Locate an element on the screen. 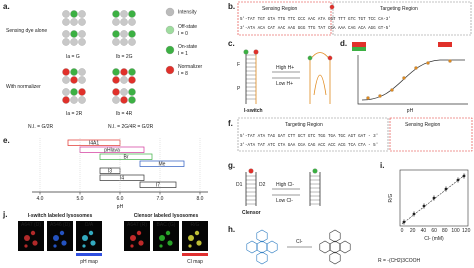 This screenshot has height=268, width=474. range-label: pHlava is located at coordinates (112, 150).